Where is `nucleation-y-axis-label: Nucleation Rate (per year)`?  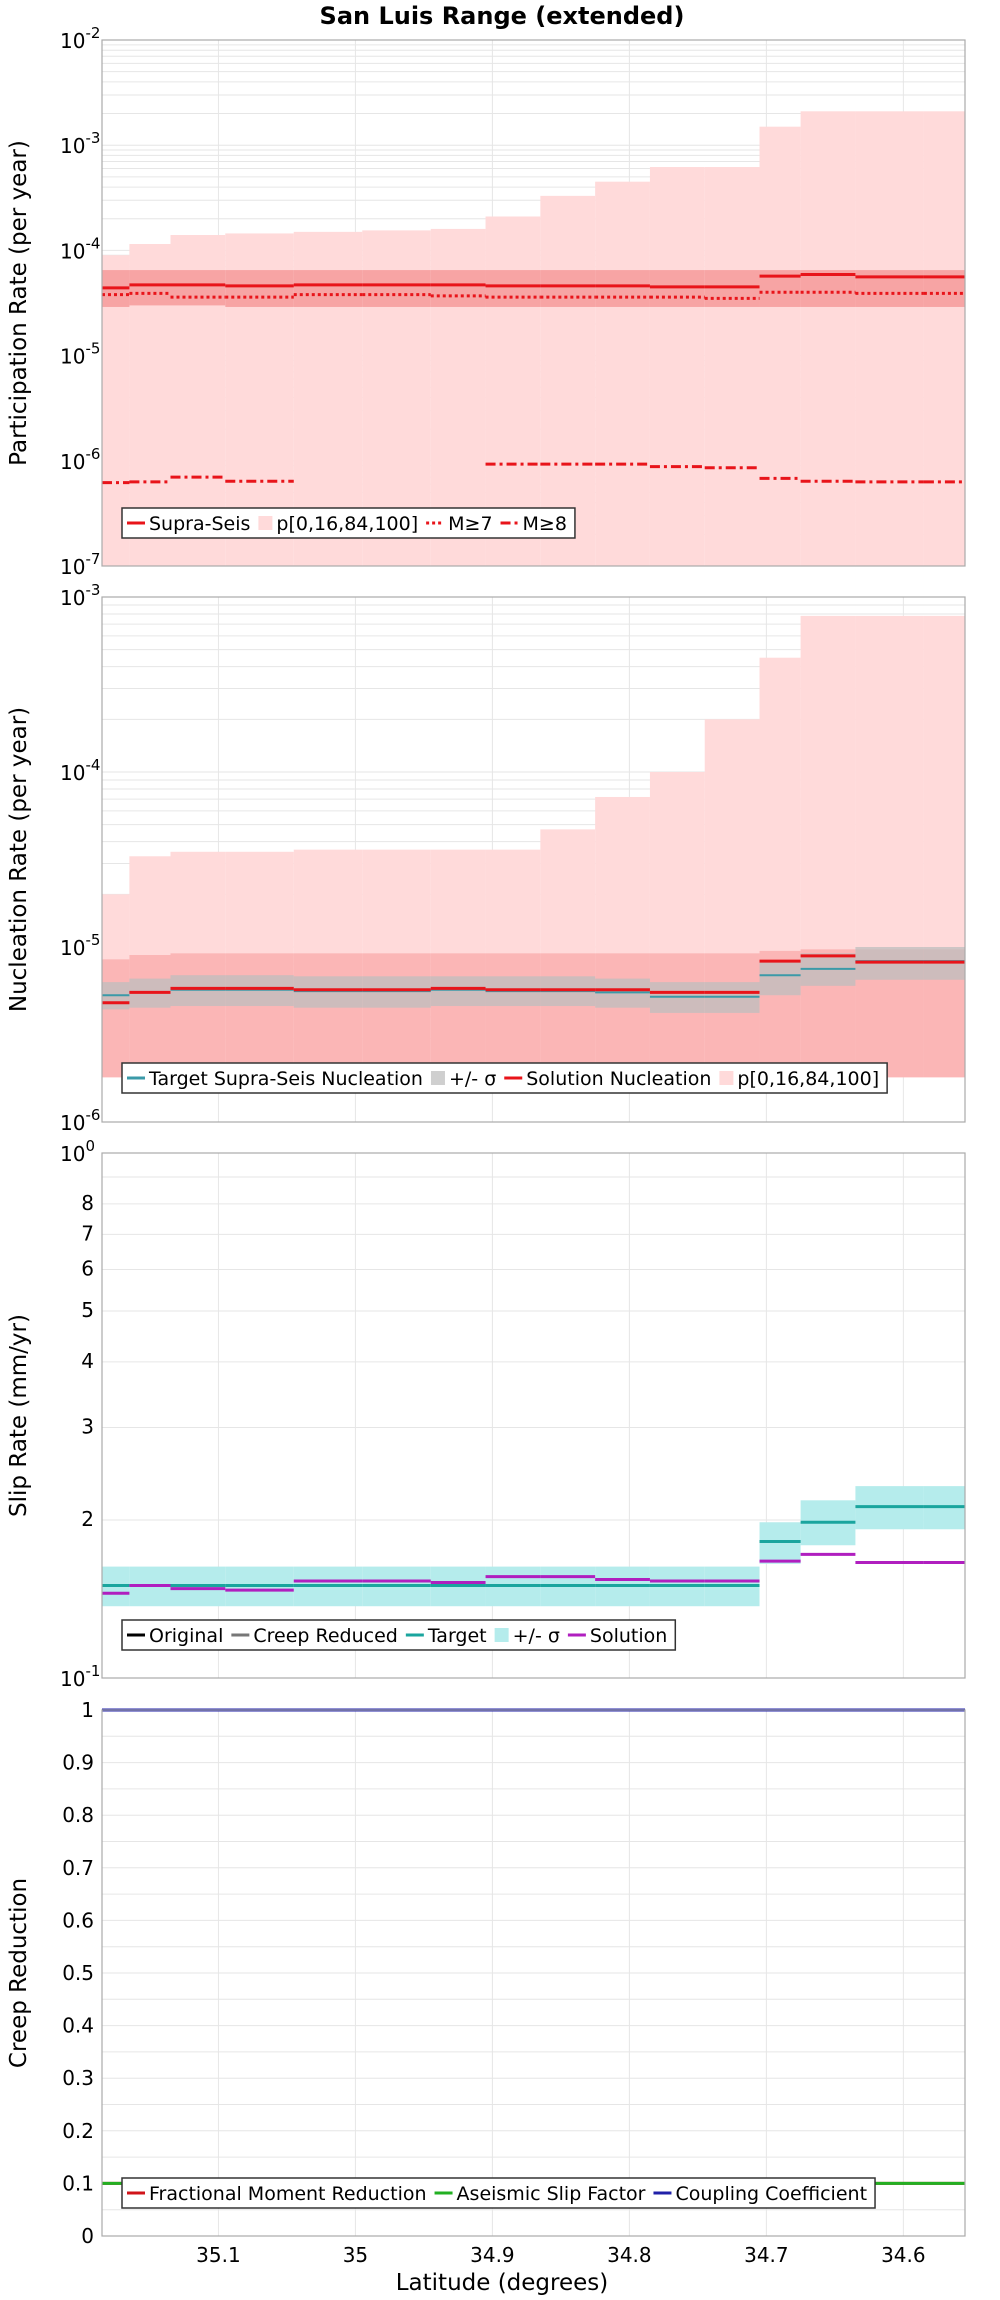
nucleation-y-axis-label: Nucleation Rate (per year) is located at coordinates (19, 859).